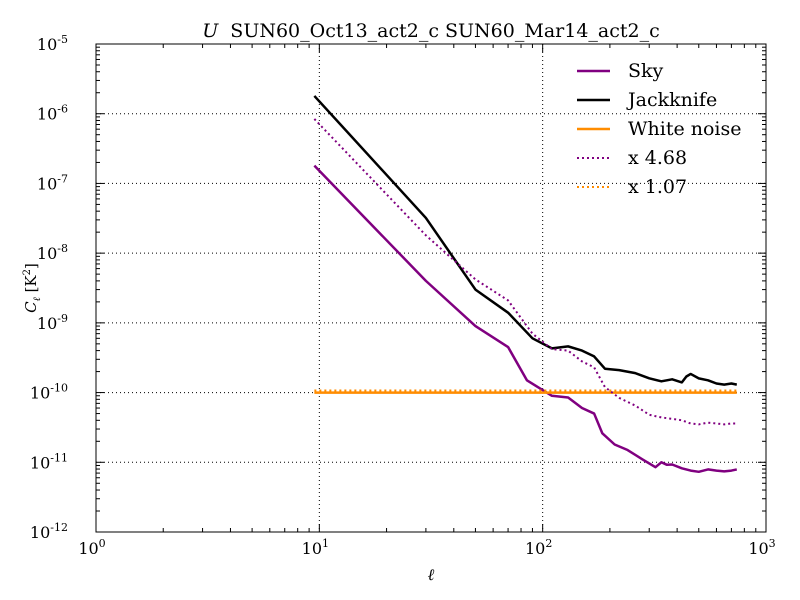 Image resolution: width=800 pixels, height=600 pixels. I want to click on y-tick-label: 10⁻¹², so click(49, 531).